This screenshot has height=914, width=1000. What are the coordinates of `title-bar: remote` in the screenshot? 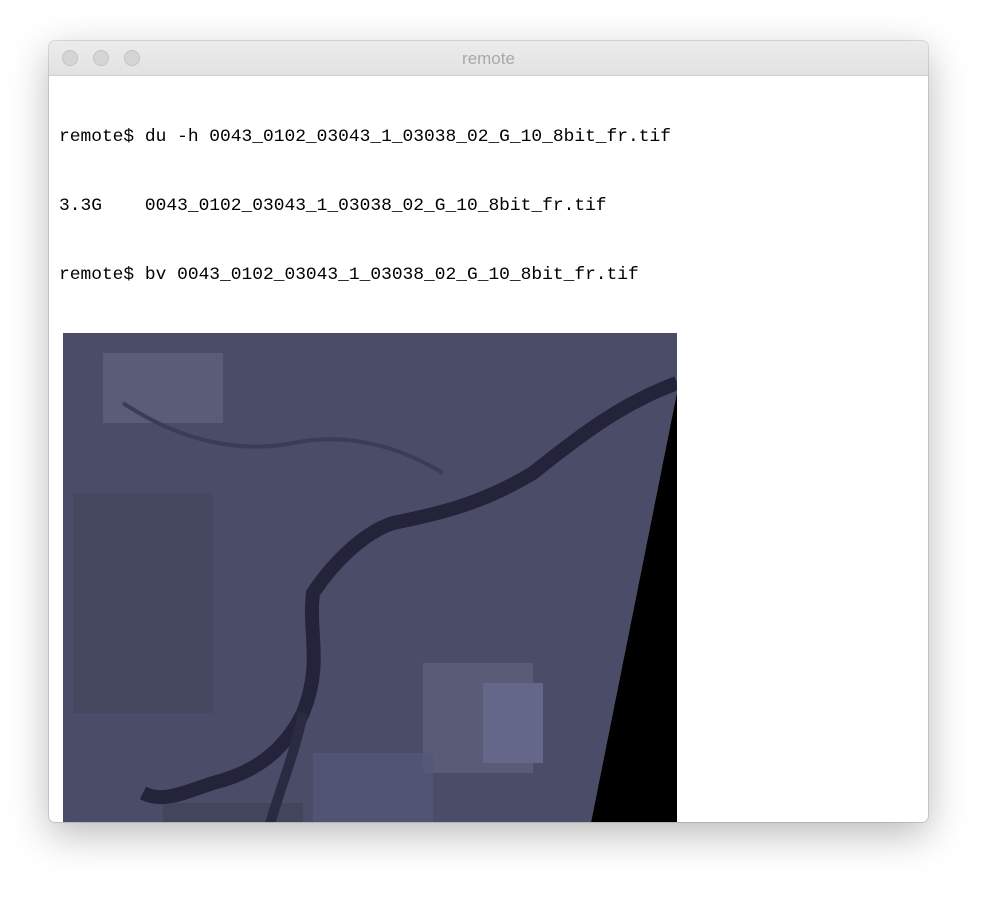 It's located at (488, 58).